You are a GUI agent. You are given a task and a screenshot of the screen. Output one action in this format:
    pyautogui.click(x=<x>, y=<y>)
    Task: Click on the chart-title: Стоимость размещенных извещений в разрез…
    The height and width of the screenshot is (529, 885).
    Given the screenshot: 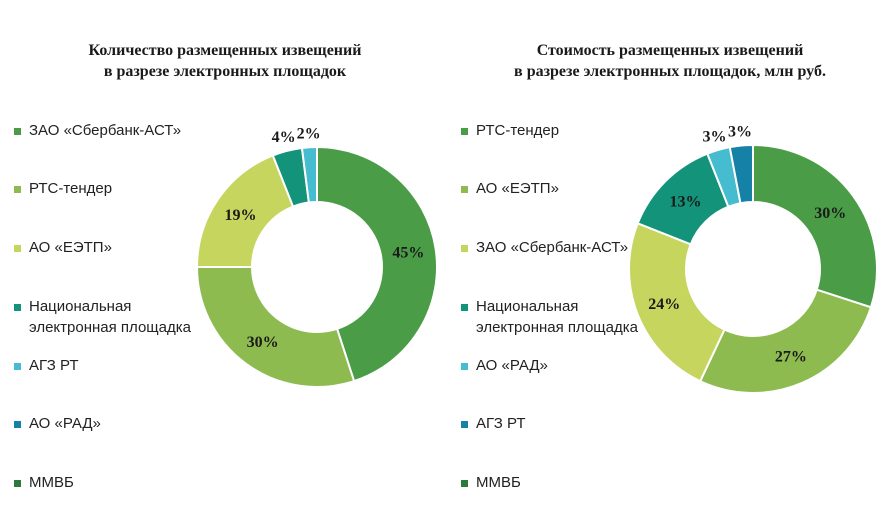 What is the action you would take?
    pyautogui.click(x=670, y=61)
    